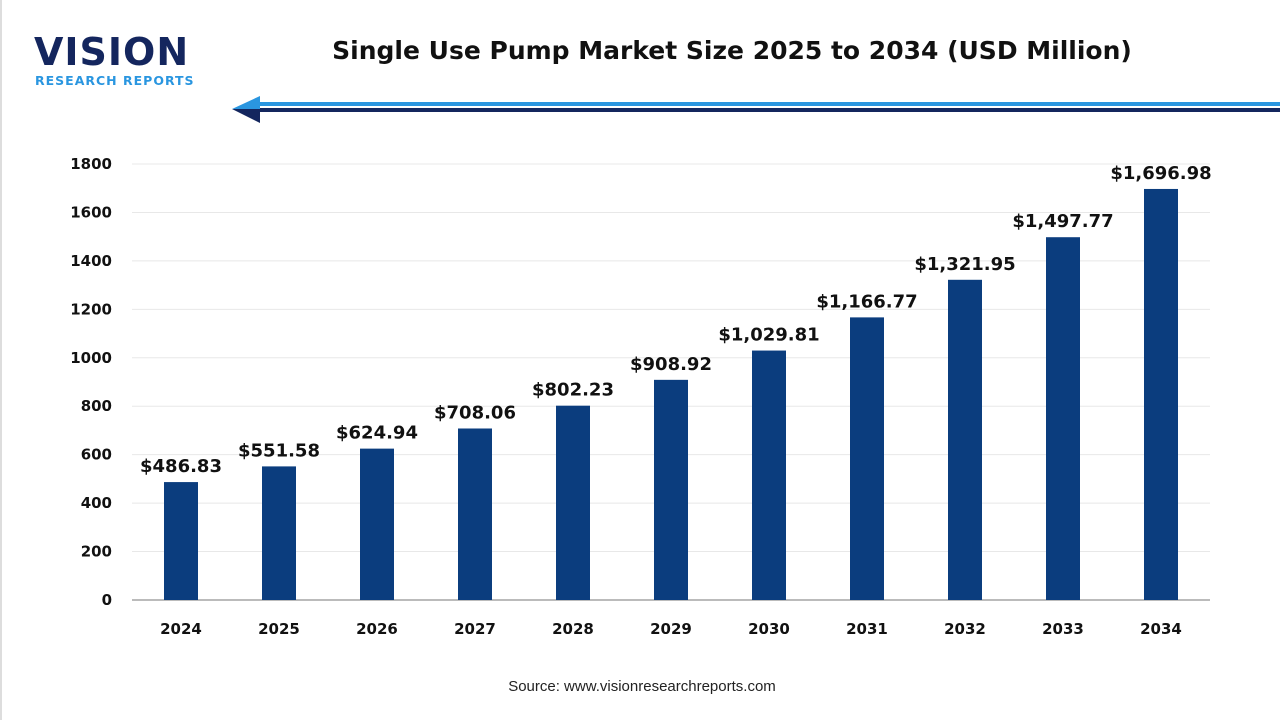  I want to click on data-label: $908.92, so click(671, 364).